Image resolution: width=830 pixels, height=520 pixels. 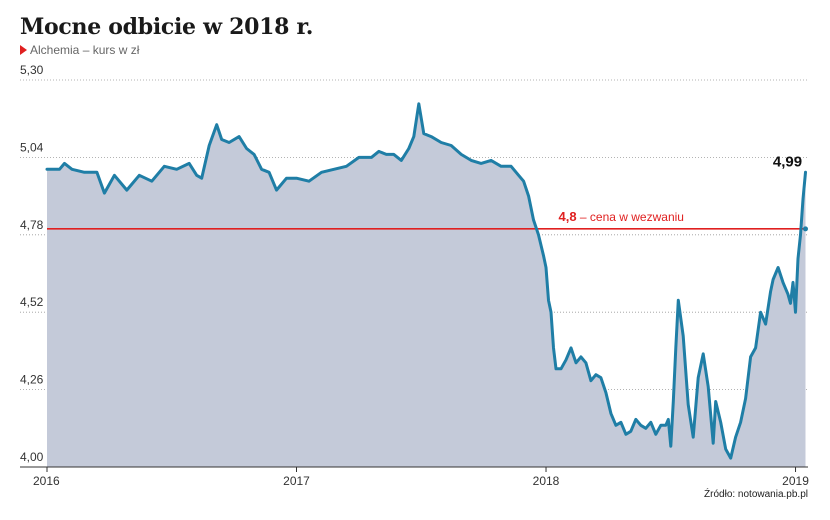 I want to click on y-tick-label: 4,26, so click(x=32, y=380).